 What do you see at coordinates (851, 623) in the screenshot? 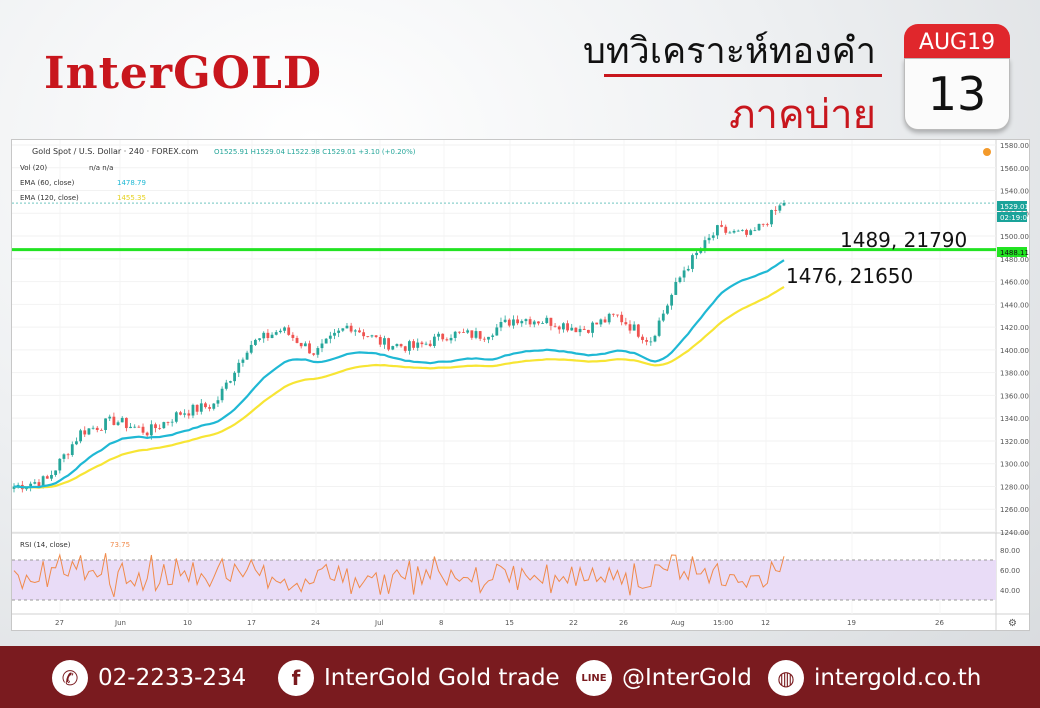
I see `x-tick-label: 19` at bounding box center [851, 623].